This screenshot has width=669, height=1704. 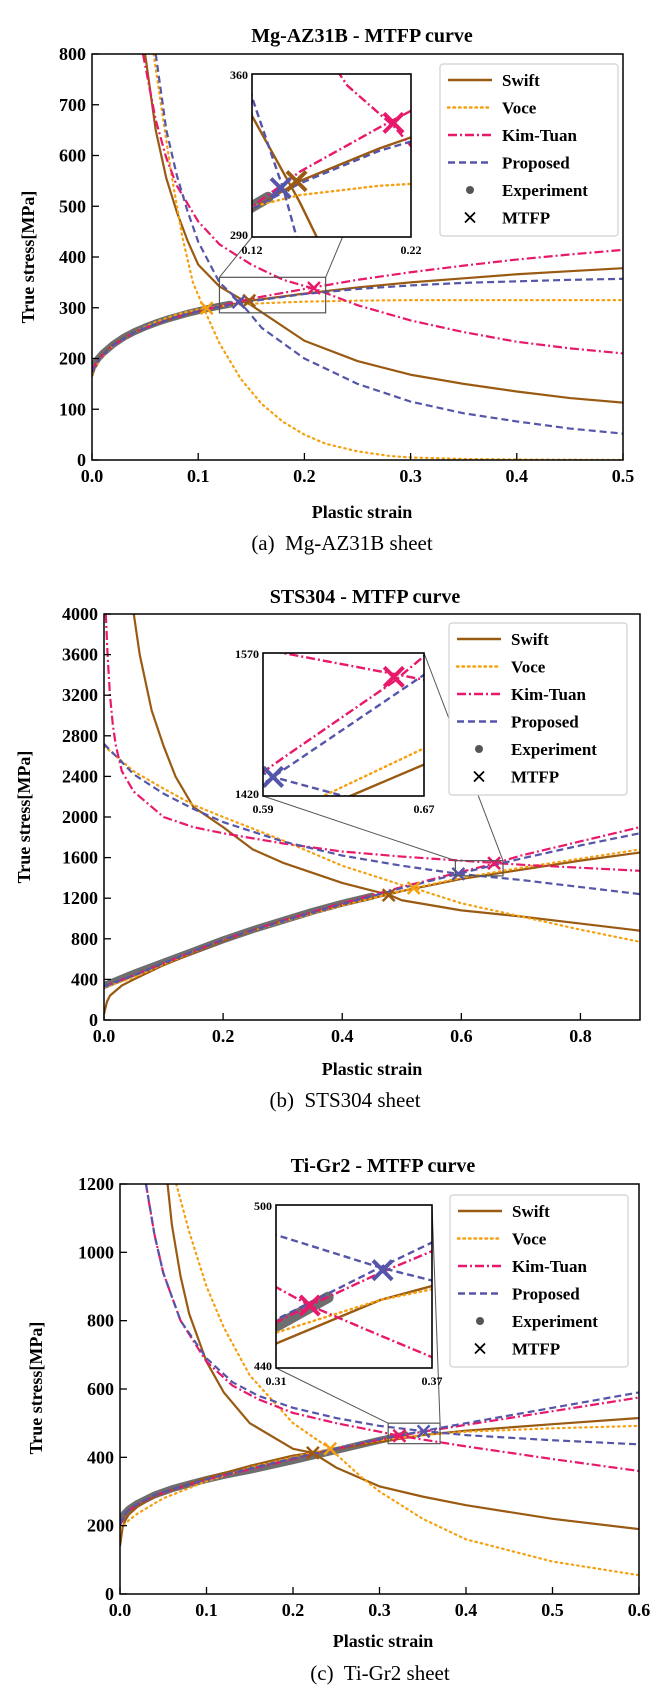 What do you see at coordinates (304, 476) in the screenshot?
I see `x-tick-label: 0.2` at bounding box center [304, 476].